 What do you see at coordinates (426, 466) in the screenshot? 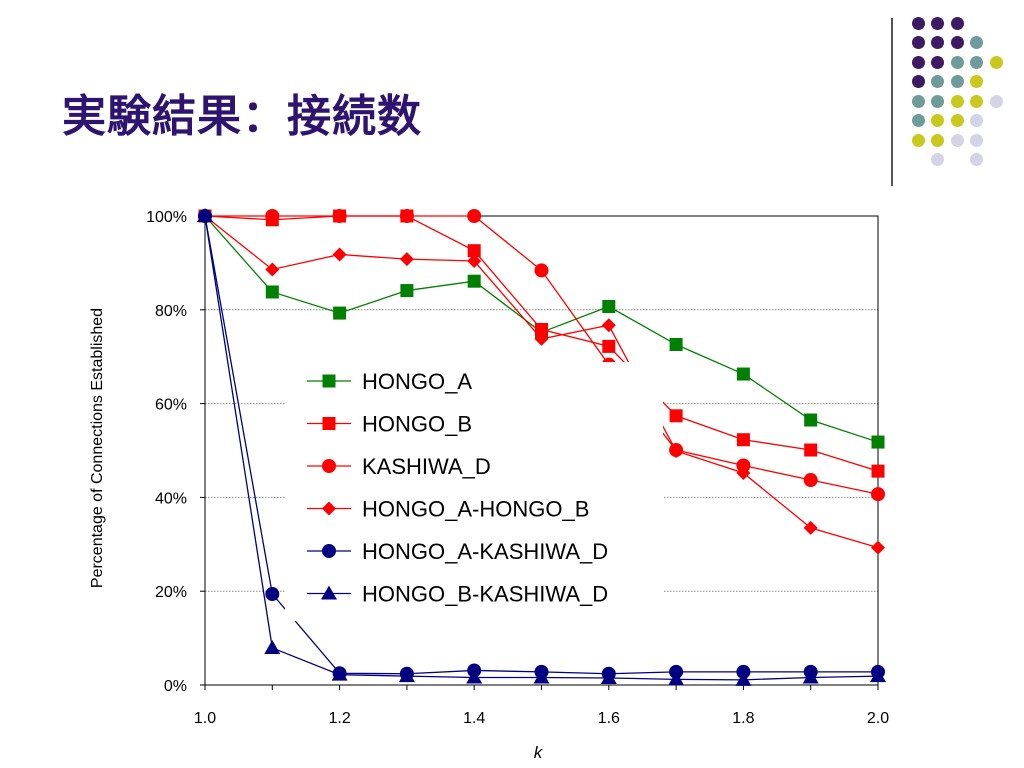
I see `legend-label: KASHIWA_D` at bounding box center [426, 466].